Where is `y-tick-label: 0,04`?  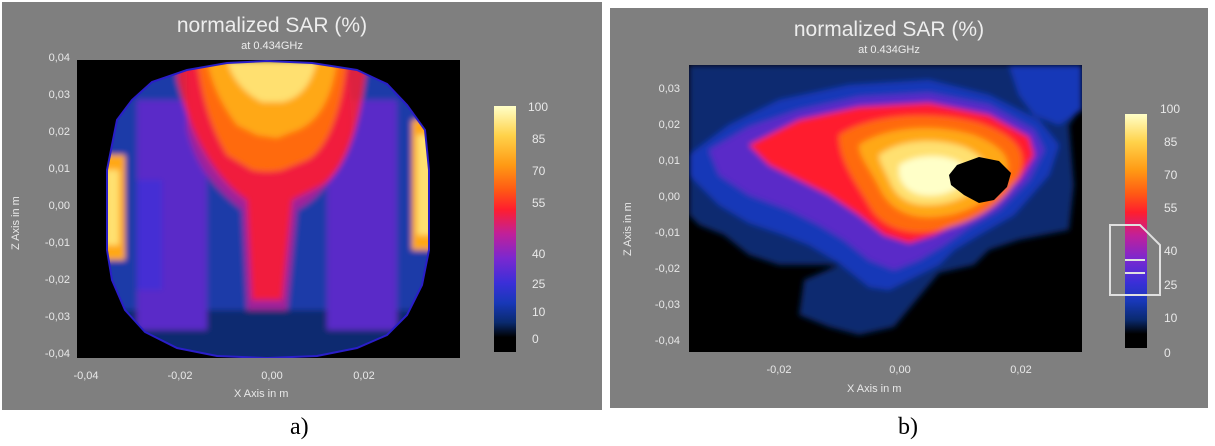
y-tick-label: 0,04 is located at coordinates (59, 58).